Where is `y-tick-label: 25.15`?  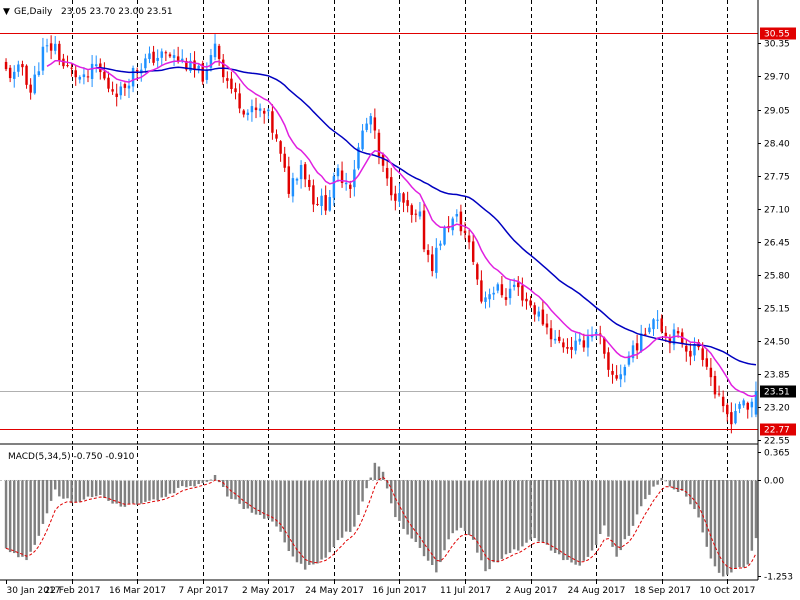 y-tick-label: 25.15 is located at coordinates (777, 310).